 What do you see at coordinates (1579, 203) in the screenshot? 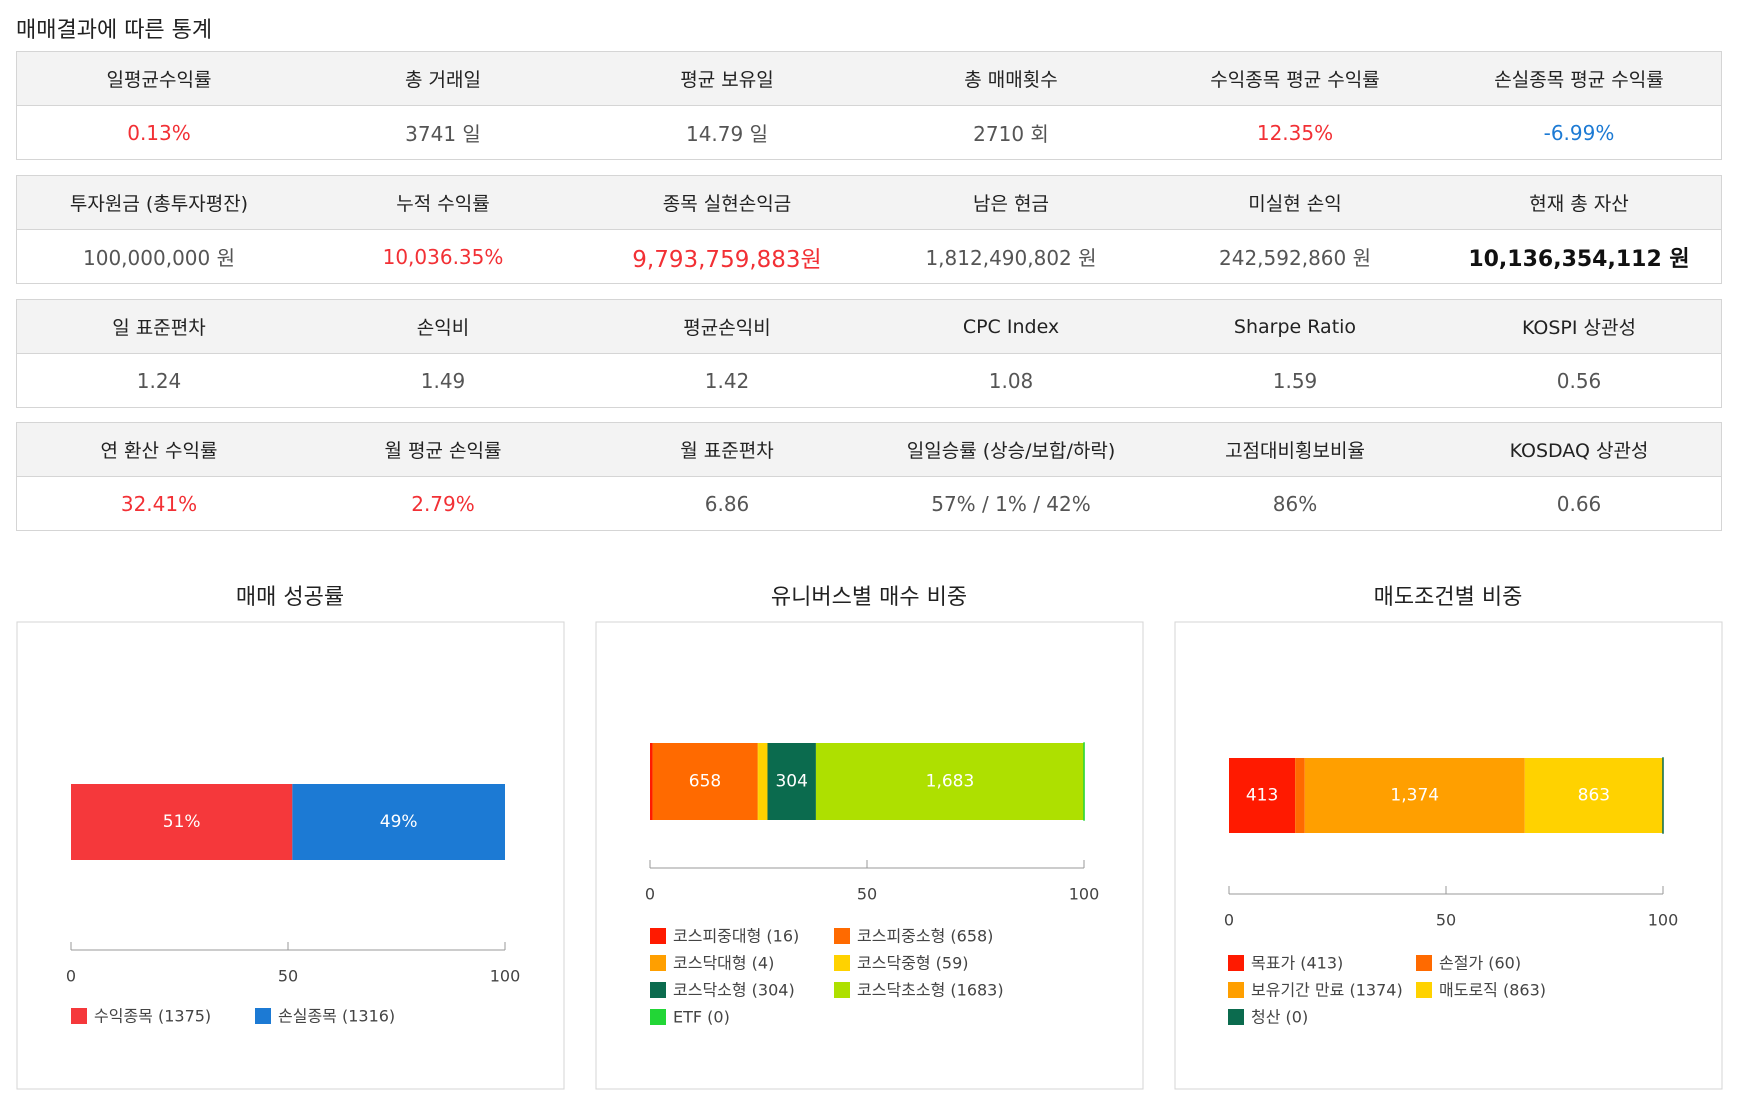
I see `header-cell: 현재 총 자산` at bounding box center [1579, 203].